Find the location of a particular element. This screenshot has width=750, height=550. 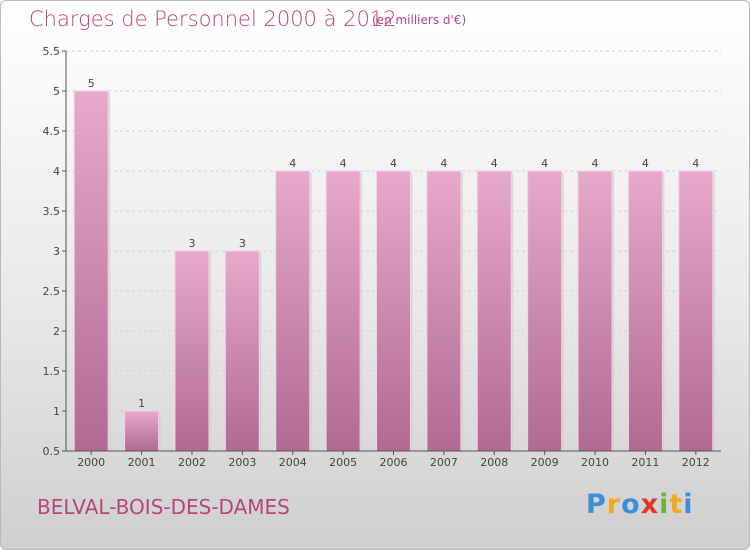

y-tick-label: 4 is located at coordinates (56, 171).